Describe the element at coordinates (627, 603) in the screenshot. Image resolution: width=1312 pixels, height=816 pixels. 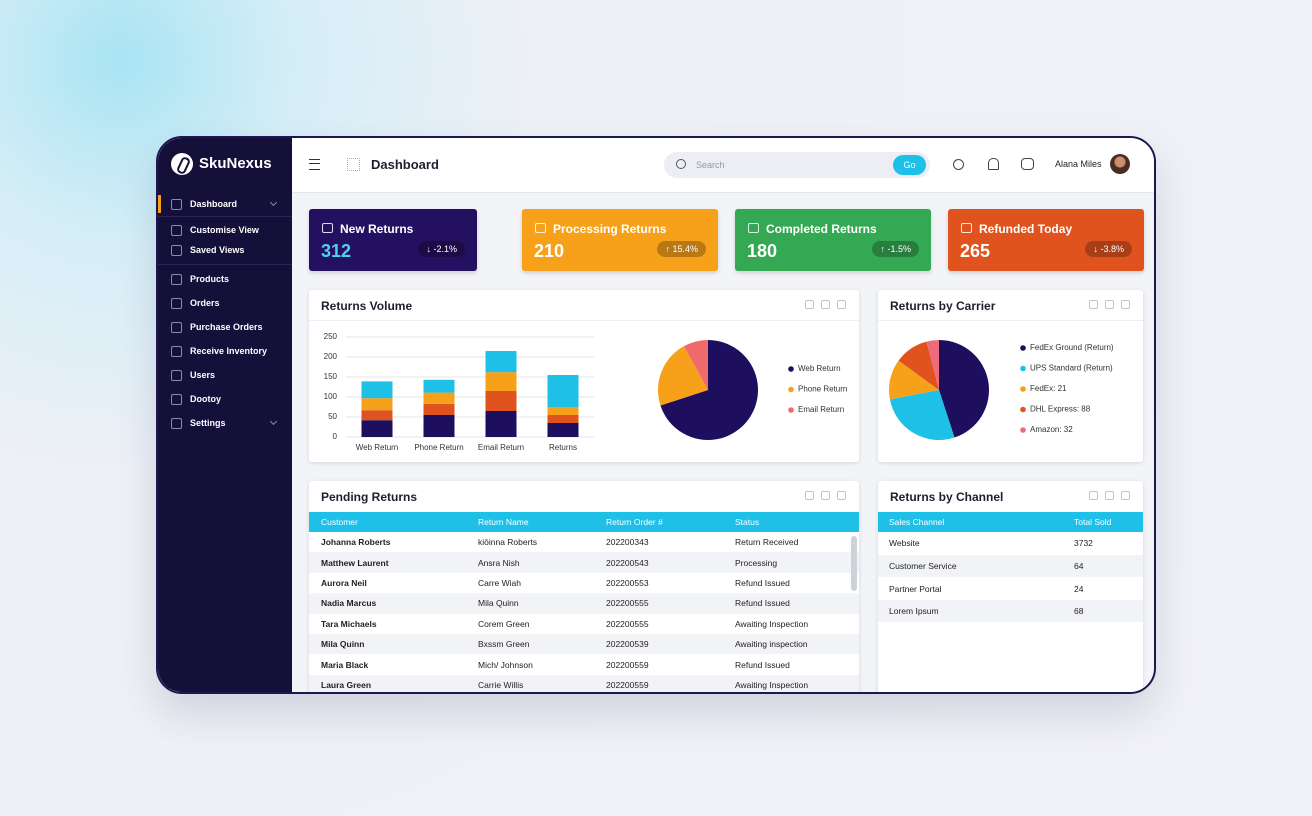
I see `table-cell: 202200555` at that location.